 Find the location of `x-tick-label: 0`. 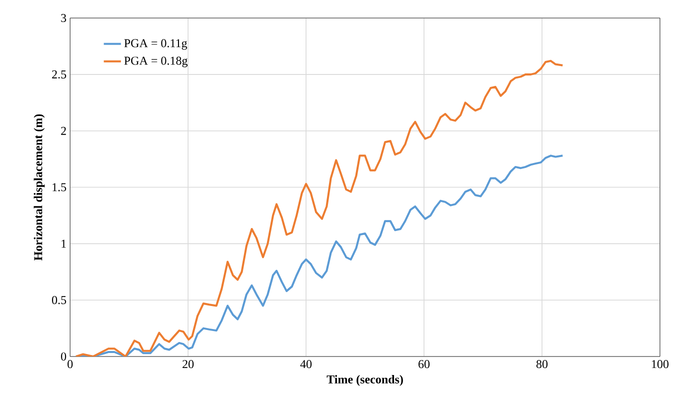

x-tick-label: 0 is located at coordinates (70, 364).